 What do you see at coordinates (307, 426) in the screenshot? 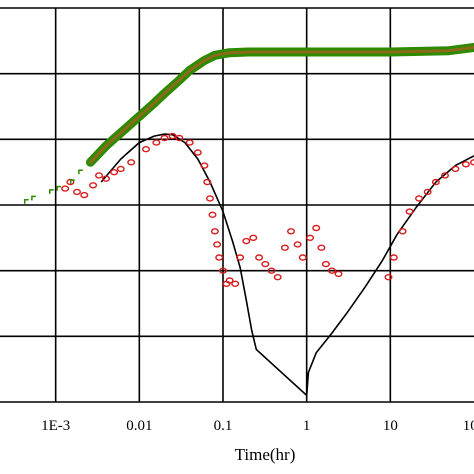
I see `x-tick-label: 1` at bounding box center [307, 426].